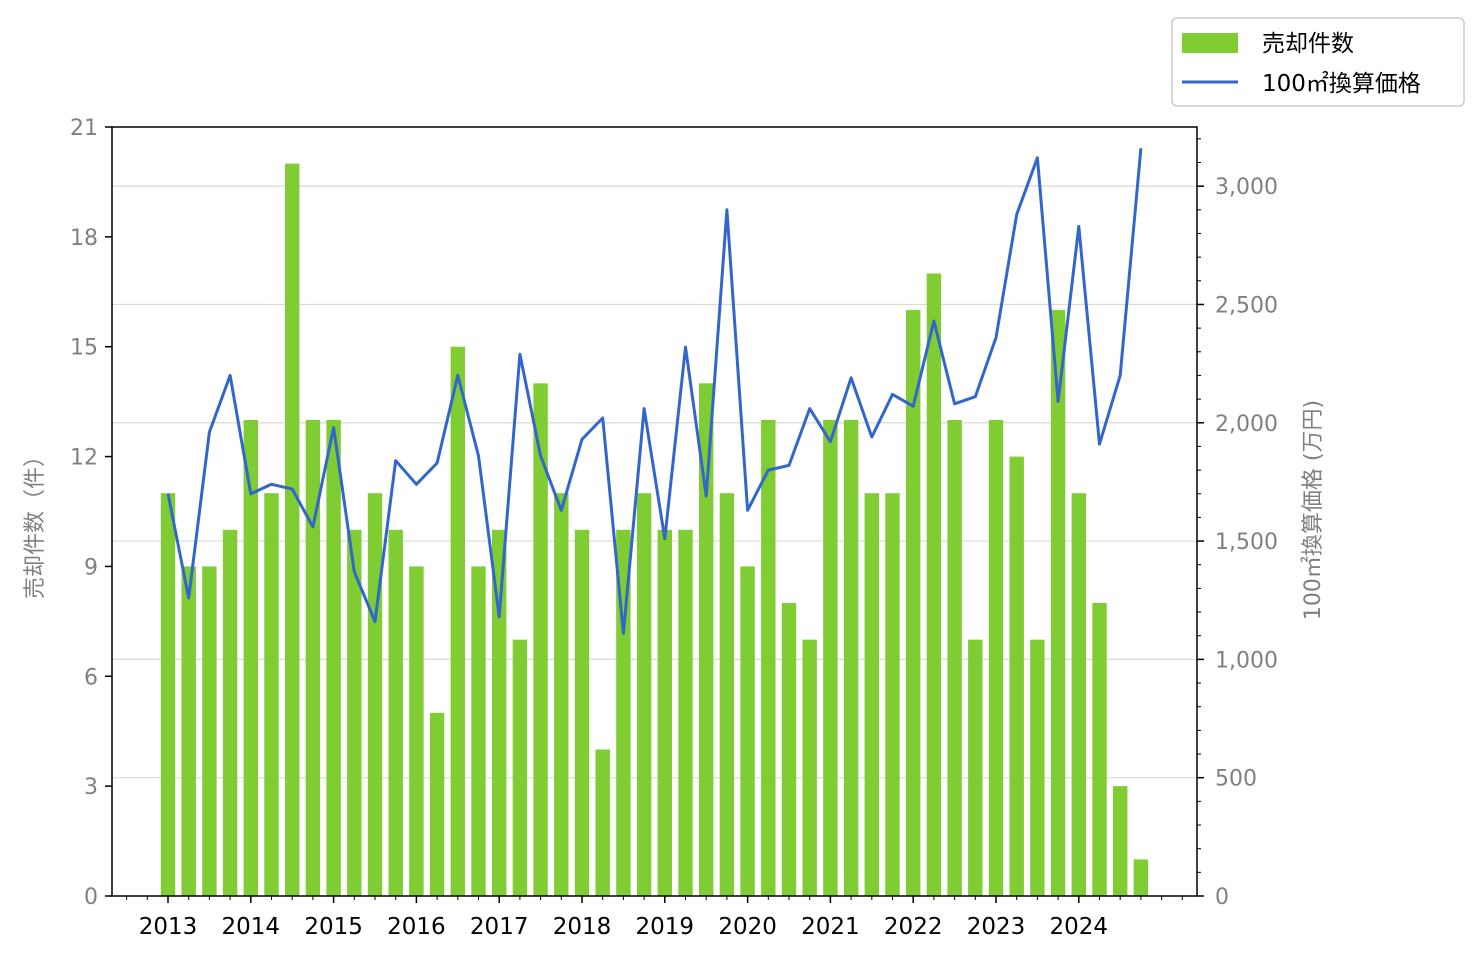 This screenshot has height=961, width=1482. I want to click on left-tick-label: 0, so click(91, 897).